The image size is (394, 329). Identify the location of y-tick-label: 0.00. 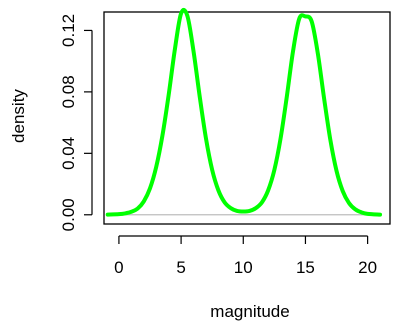
(68, 214).